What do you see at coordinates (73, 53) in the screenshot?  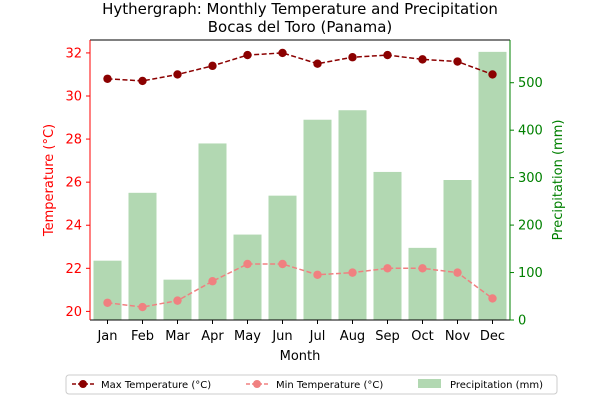 I see `y-left-tick-label-32: 32` at bounding box center [73, 53].